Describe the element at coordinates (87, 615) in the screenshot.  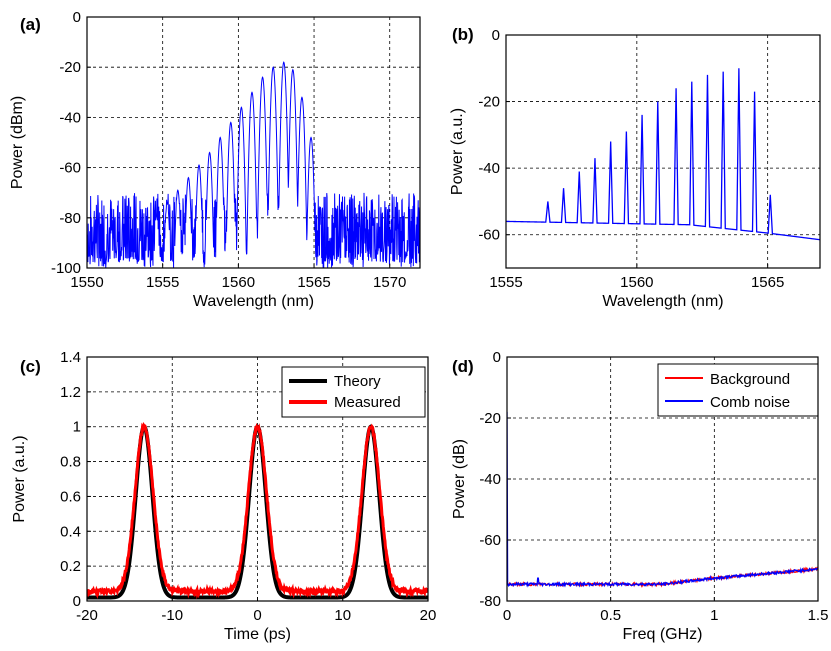
I see `x-tick-label: -20` at that location.